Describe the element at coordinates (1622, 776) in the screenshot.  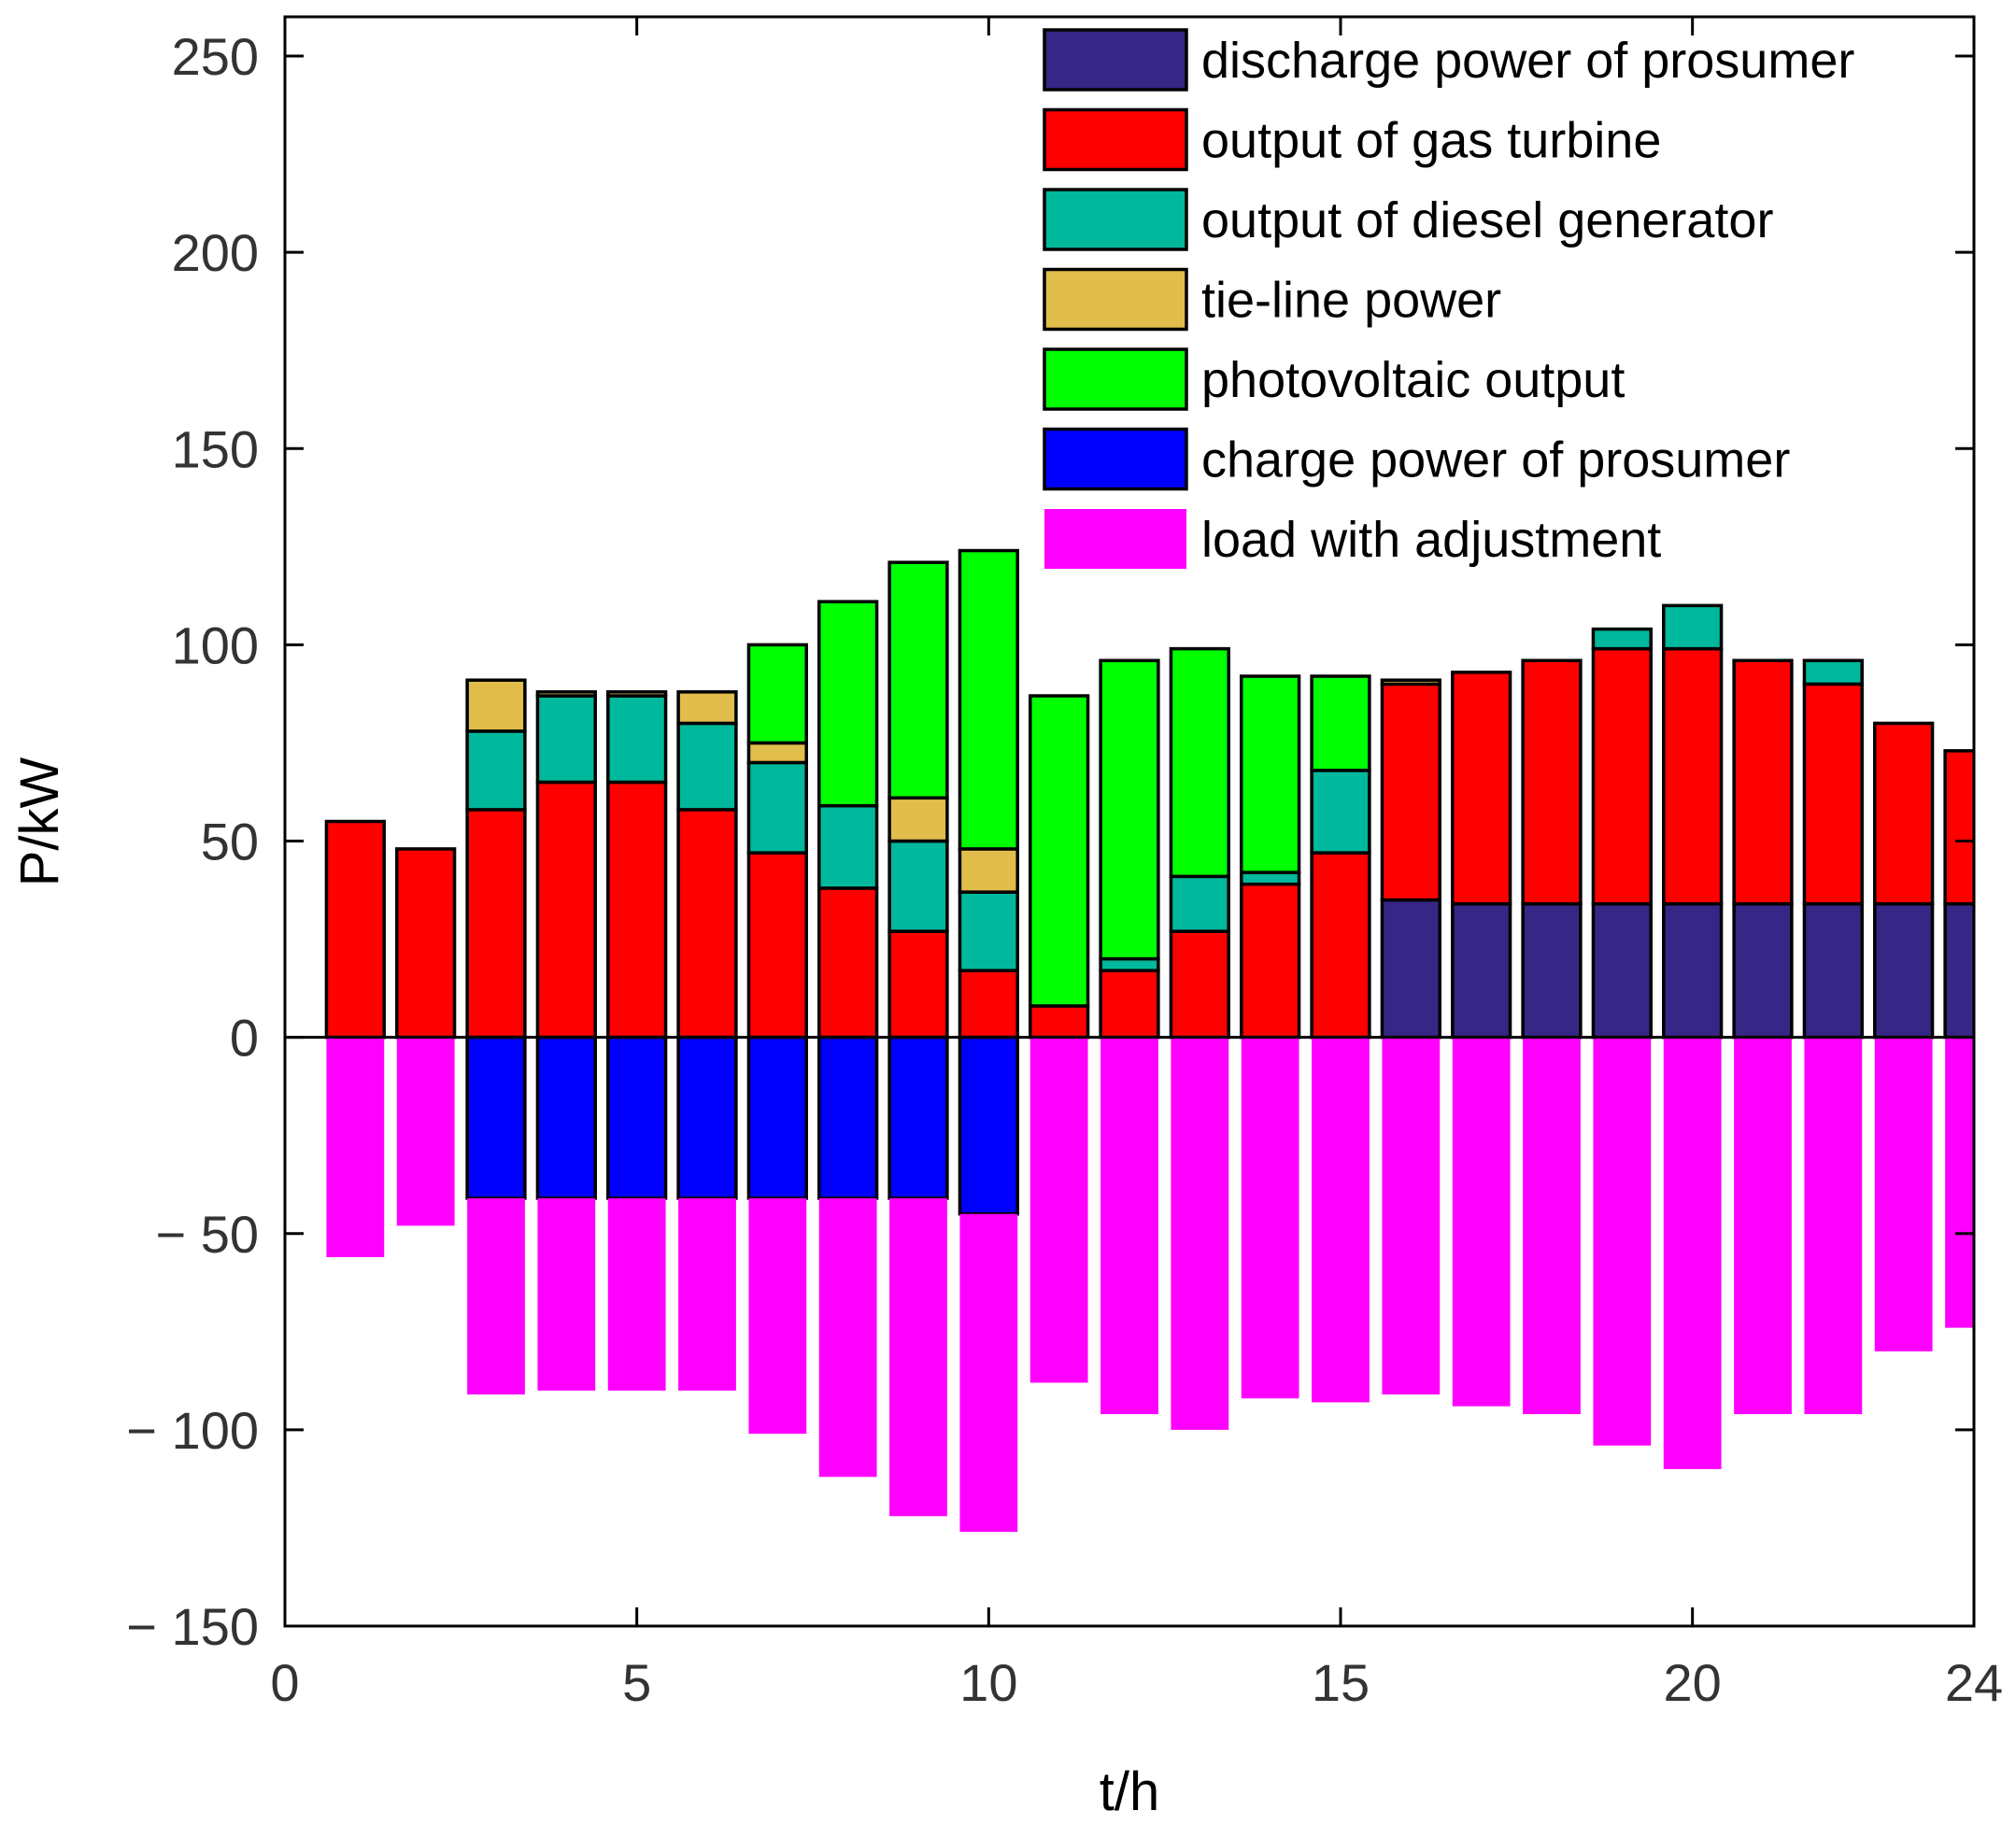
I see `bar-output-of-gas-turbine-t19` at that location.